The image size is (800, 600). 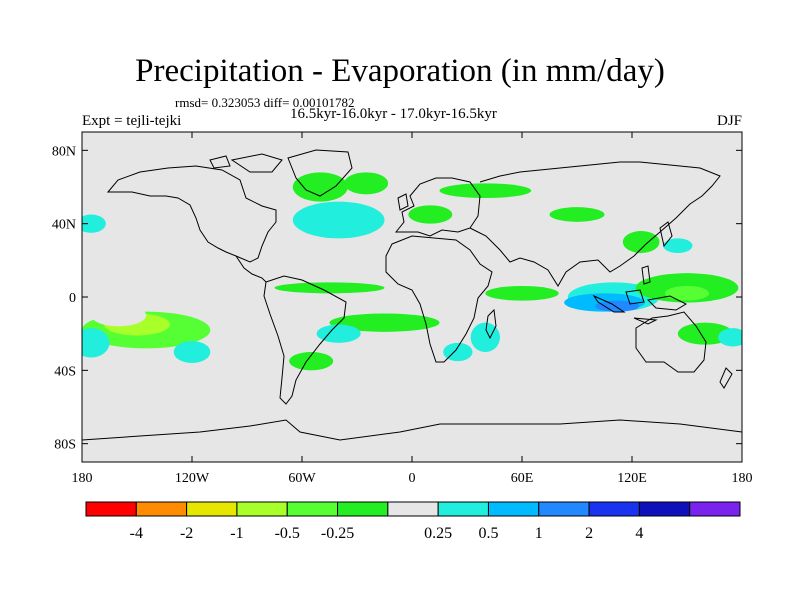 What do you see at coordinates (671, 342) in the screenshot?
I see `coastline-australia` at bounding box center [671, 342].